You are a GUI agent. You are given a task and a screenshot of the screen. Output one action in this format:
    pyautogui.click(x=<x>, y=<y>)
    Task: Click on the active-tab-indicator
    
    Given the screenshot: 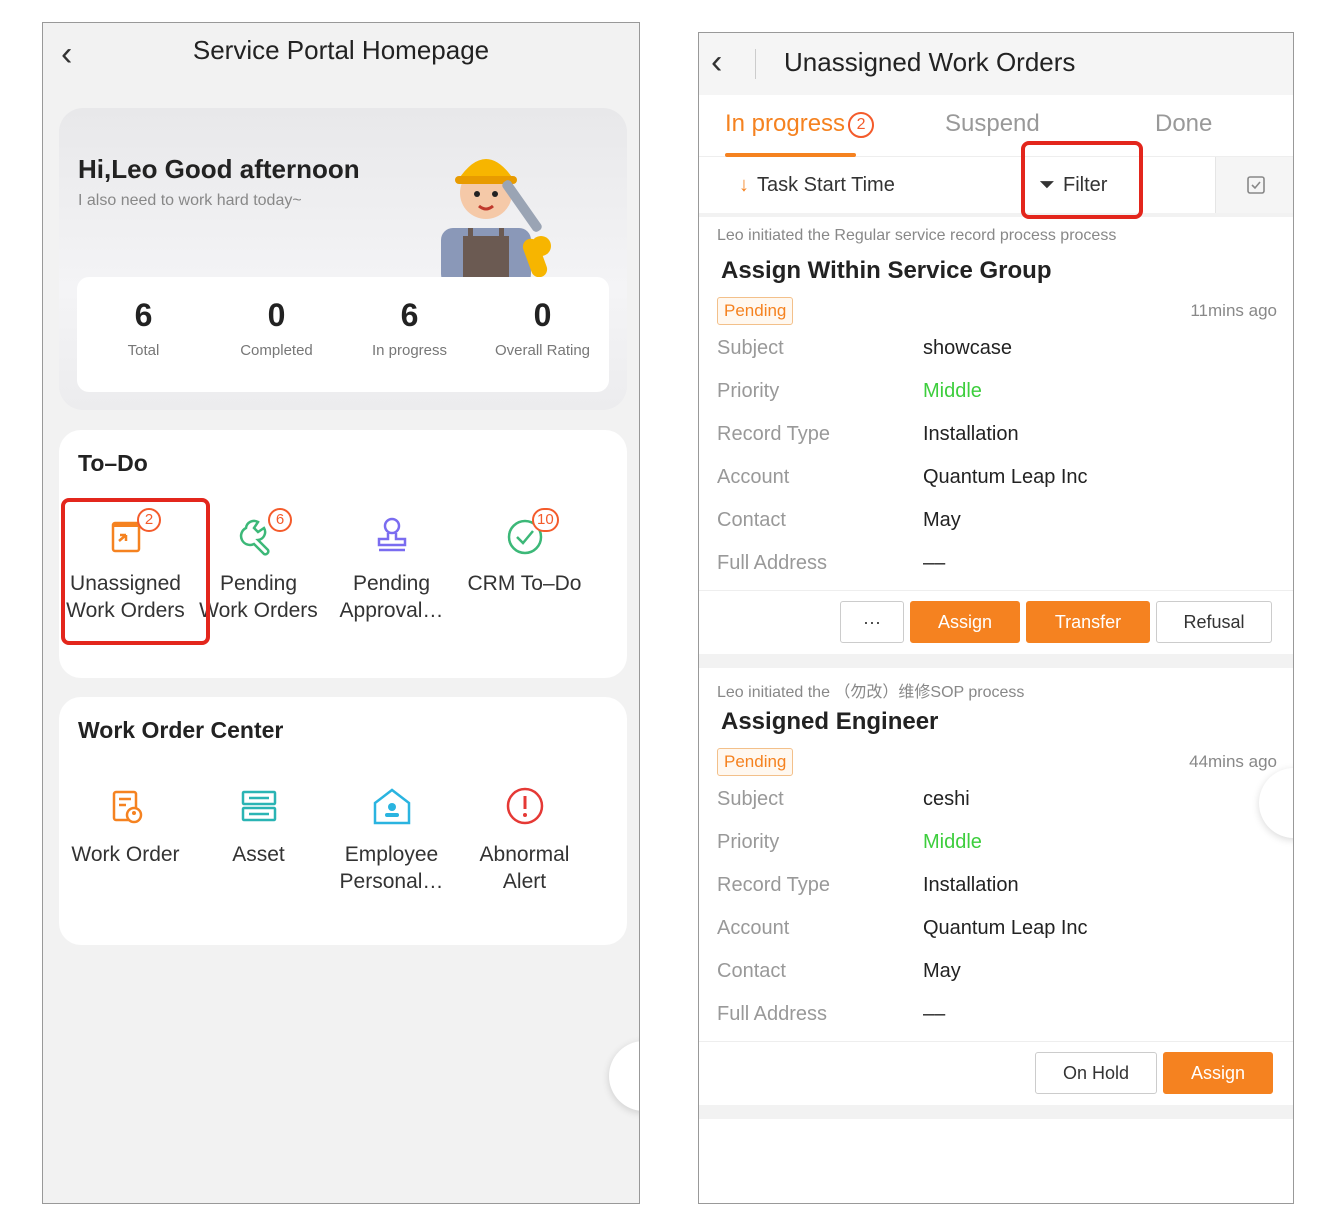 What is the action you would take?
    pyautogui.click(x=790, y=155)
    